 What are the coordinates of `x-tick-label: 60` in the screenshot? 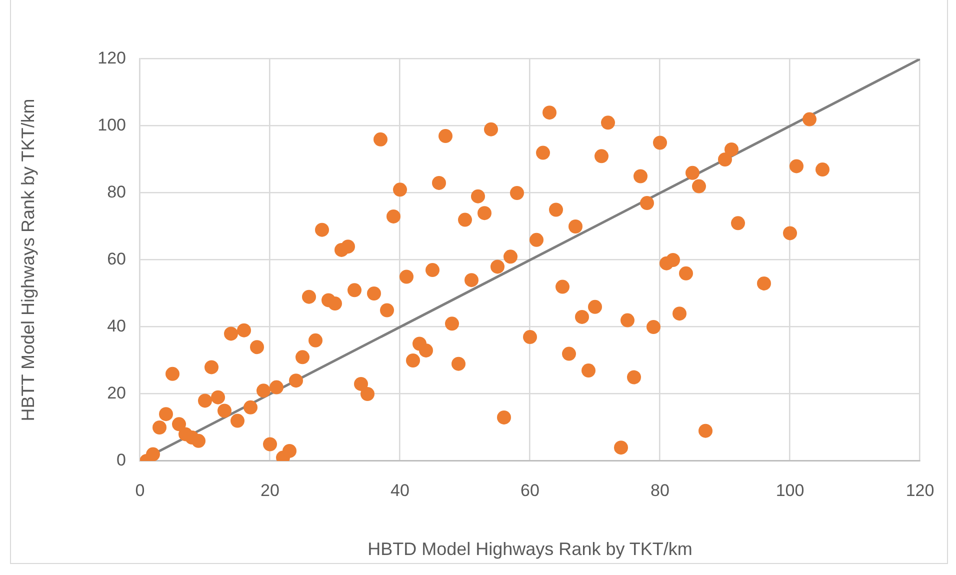 It's located at (530, 490).